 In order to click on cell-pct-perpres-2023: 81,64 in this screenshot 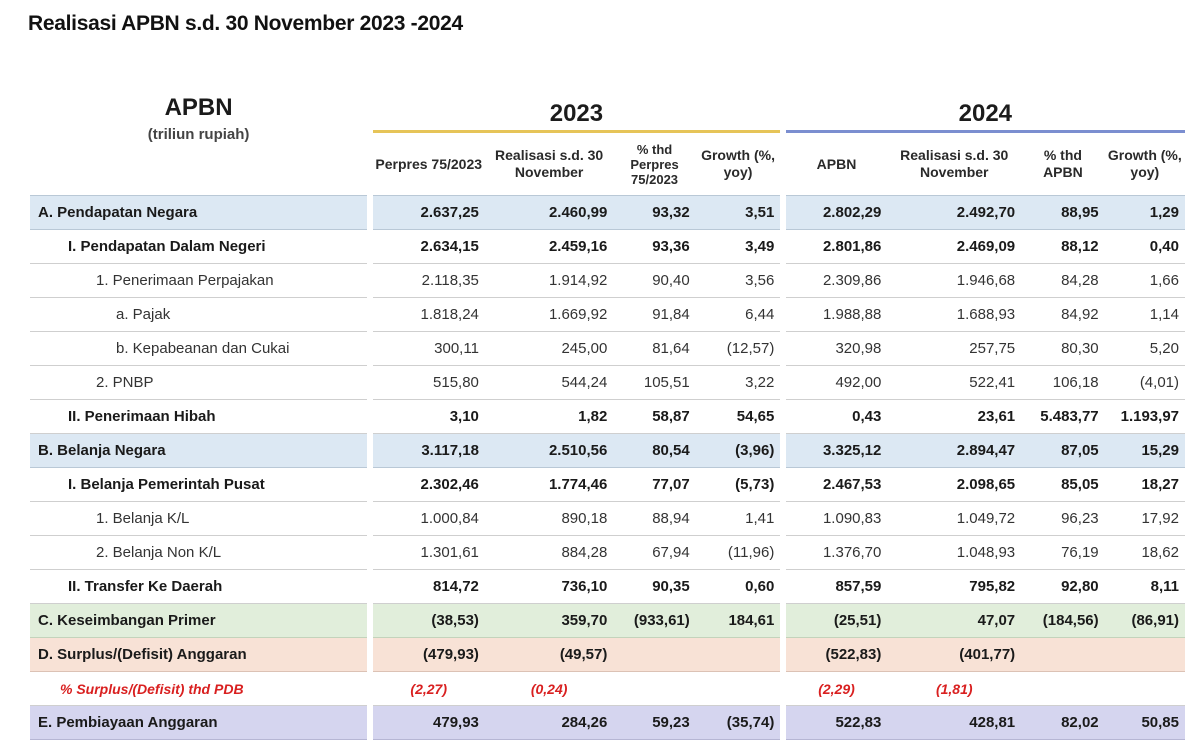, I will do `click(654, 348)`.